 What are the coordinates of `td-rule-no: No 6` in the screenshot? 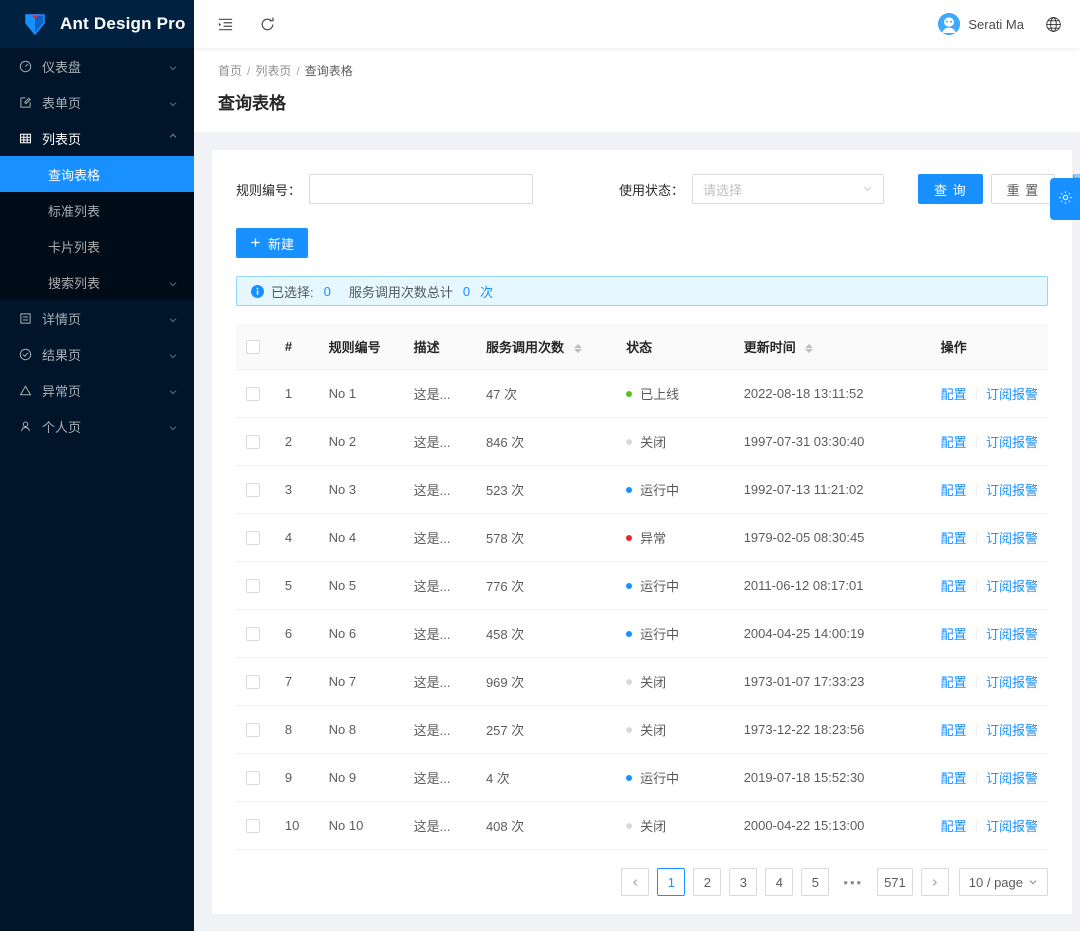 It's located at (361, 633).